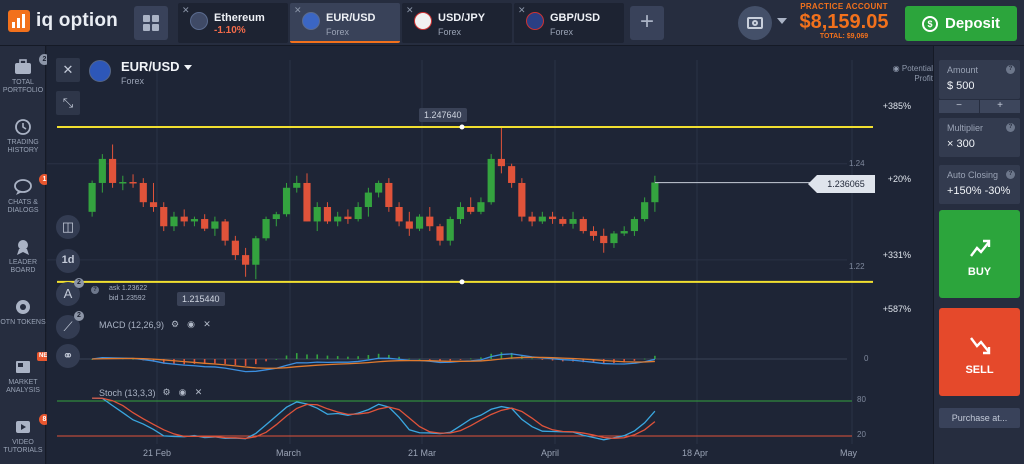  What do you see at coordinates (979, 191) in the screenshot?
I see `auto-closing-value: +150% -30%` at bounding box center [979, 191].